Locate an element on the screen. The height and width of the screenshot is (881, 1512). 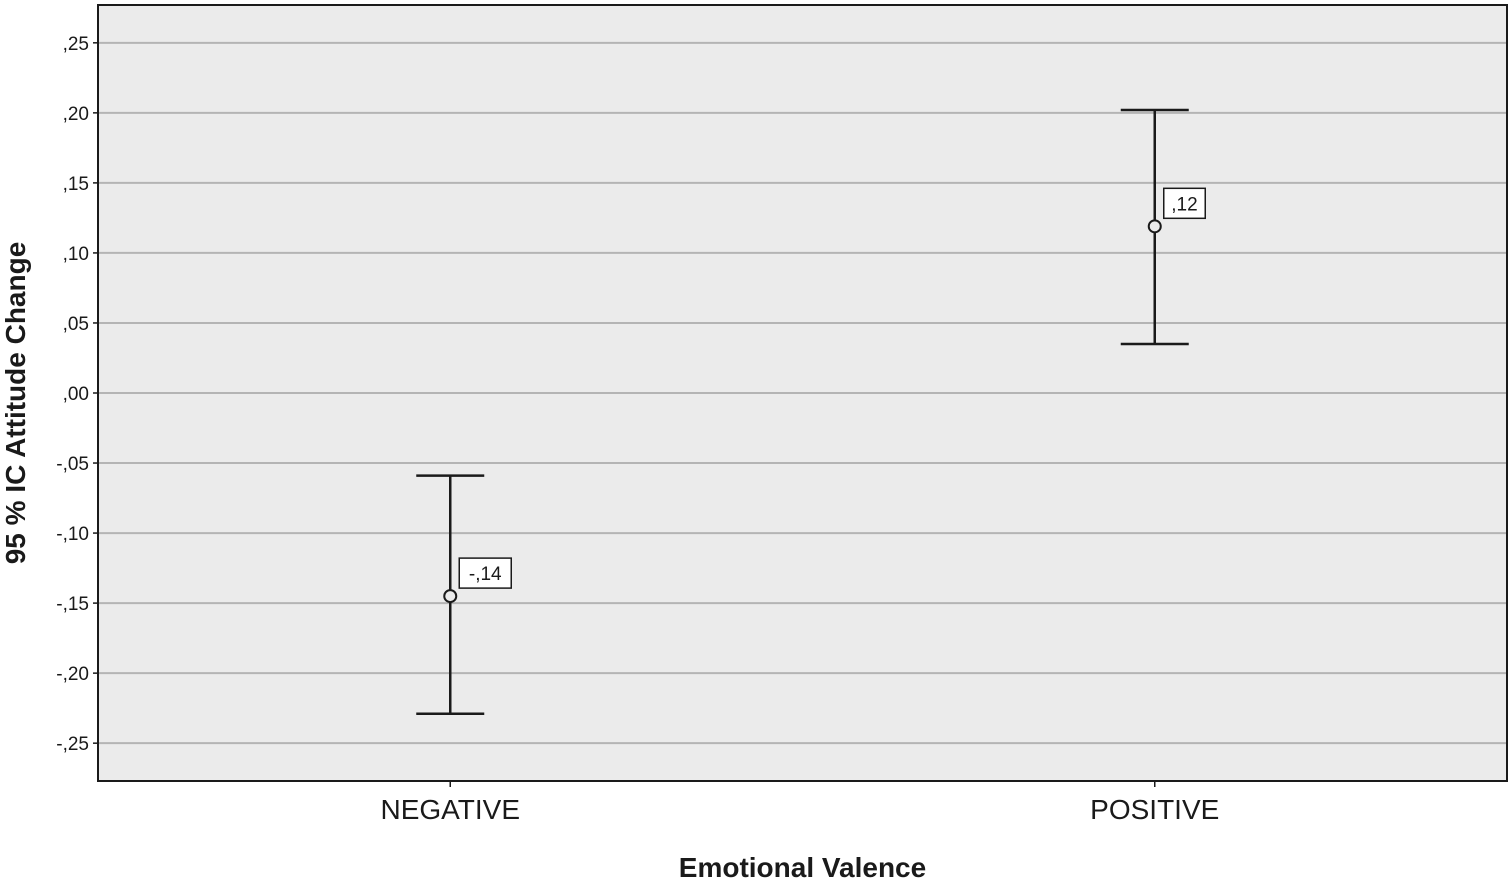
data-label: -,14 is located at coordinates (485, 574).